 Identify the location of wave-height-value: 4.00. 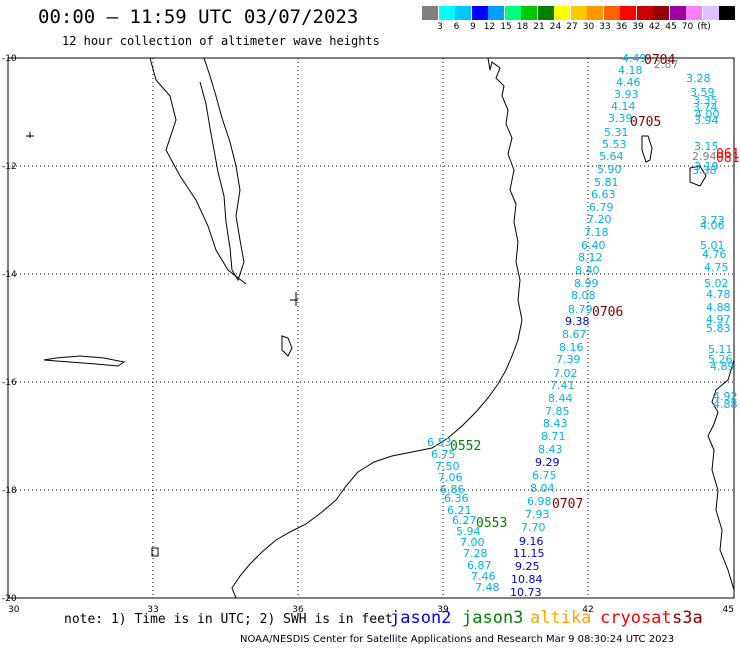
(707, 114).